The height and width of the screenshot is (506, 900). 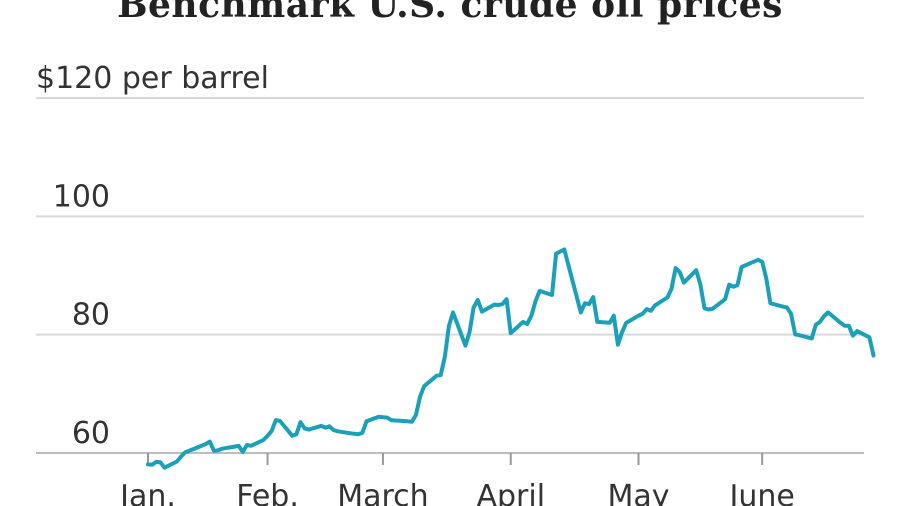 I want to click on x-tick-label-june: June, so click(x=761, y=492).